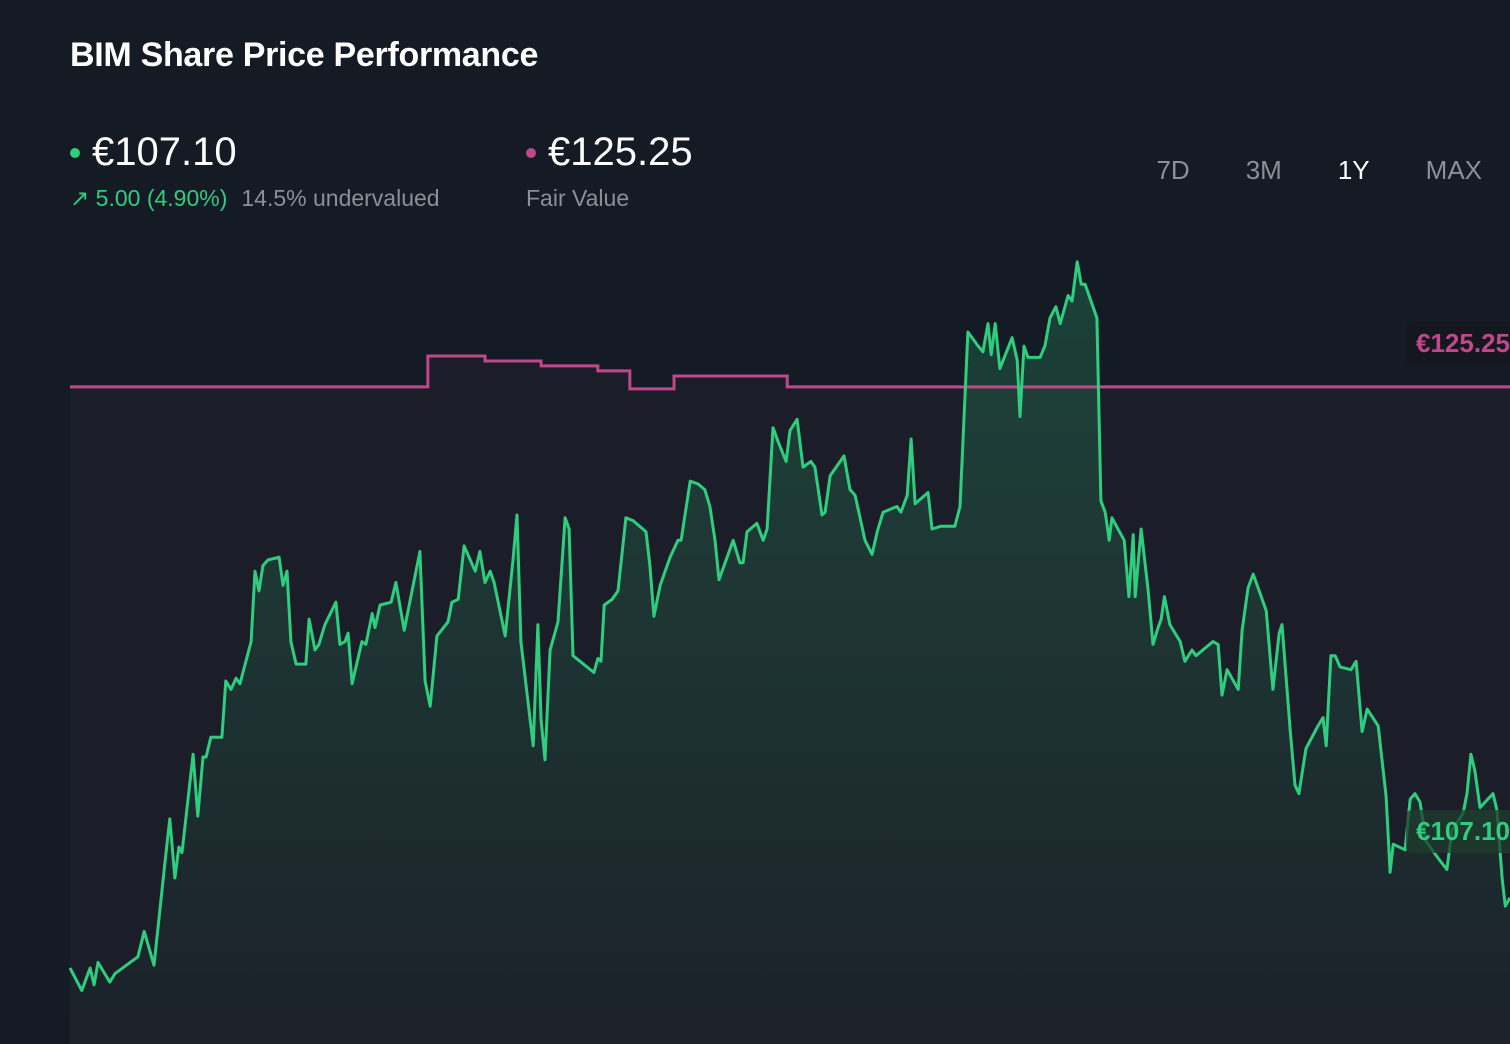 The image size is (1510, 1044). I want to click on price-change-value: 5.00 (4.90%), so click(161, 198).